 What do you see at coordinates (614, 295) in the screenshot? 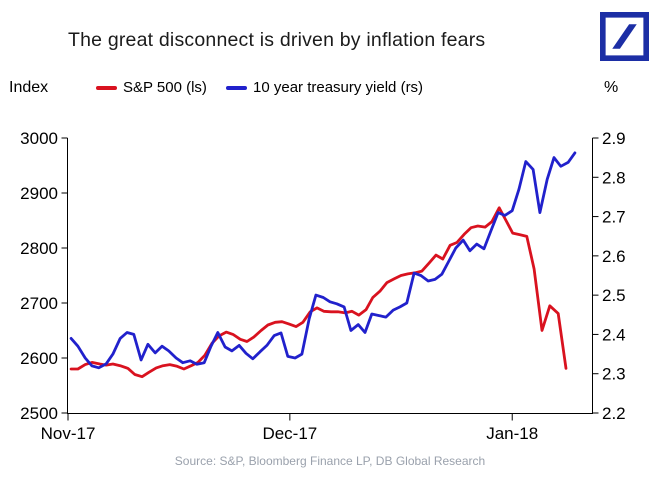
I see `right-axis-tick-label: 2.5` at bounding box center [614, 295].